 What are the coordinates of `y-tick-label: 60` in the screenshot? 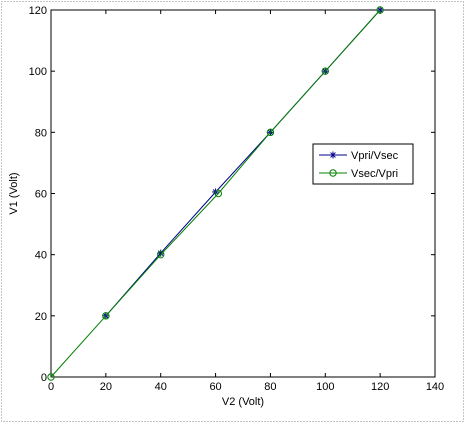 It's located at (41, 195).